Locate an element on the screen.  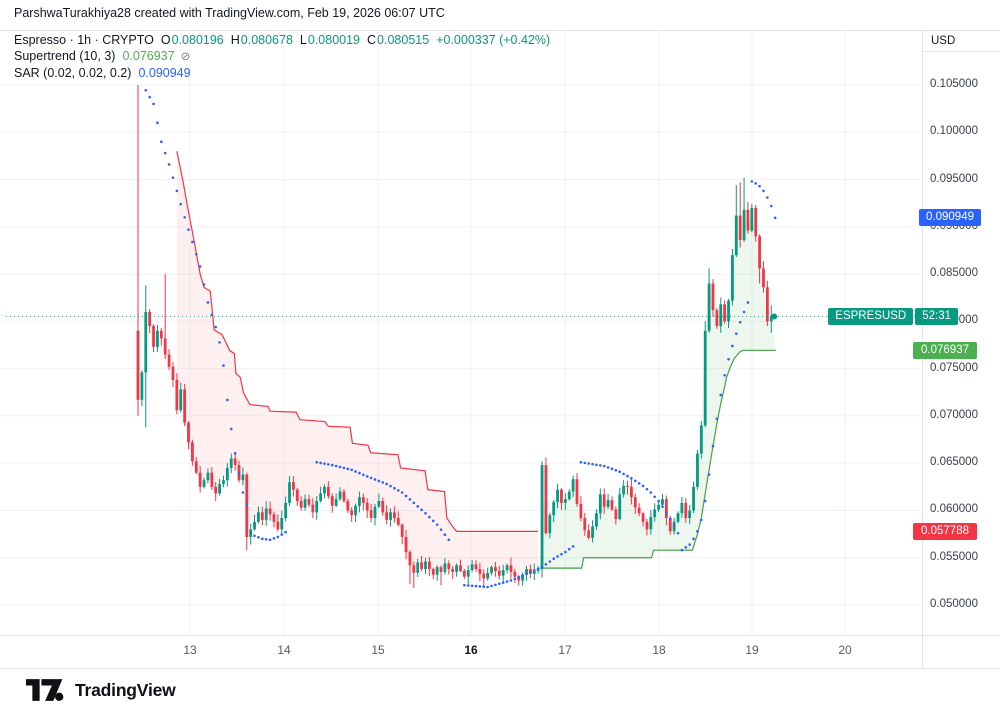
price-tick-label: 0.065000 is located at coordinates (954, 462).